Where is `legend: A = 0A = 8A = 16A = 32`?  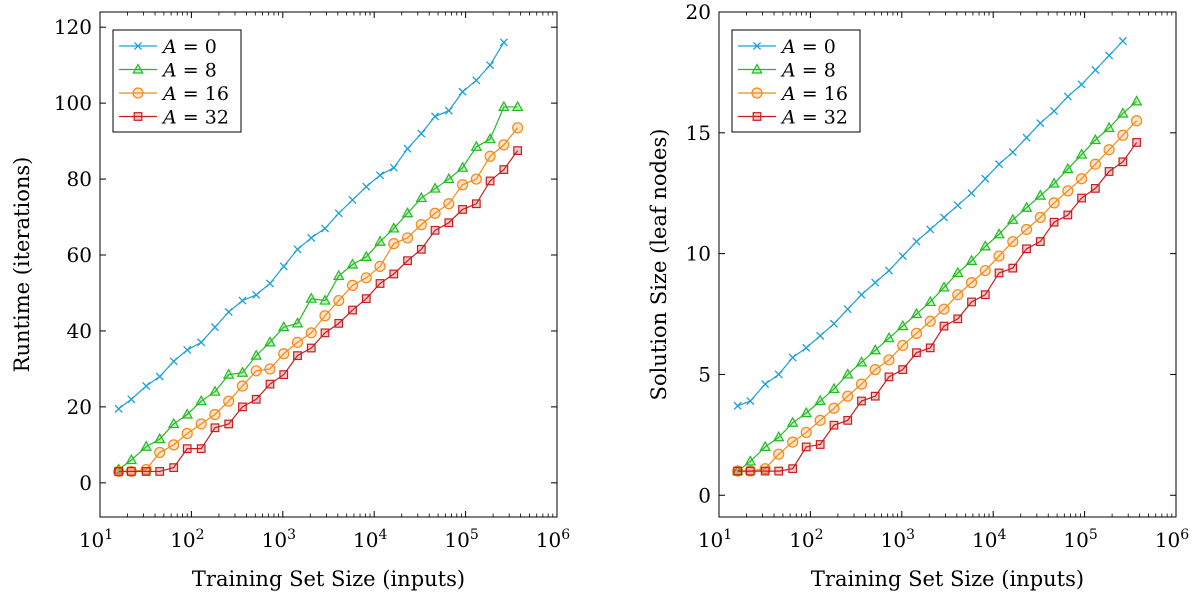 legend: A = 0A = 8A = 16A = 32 is located at coordinates (796, 81).